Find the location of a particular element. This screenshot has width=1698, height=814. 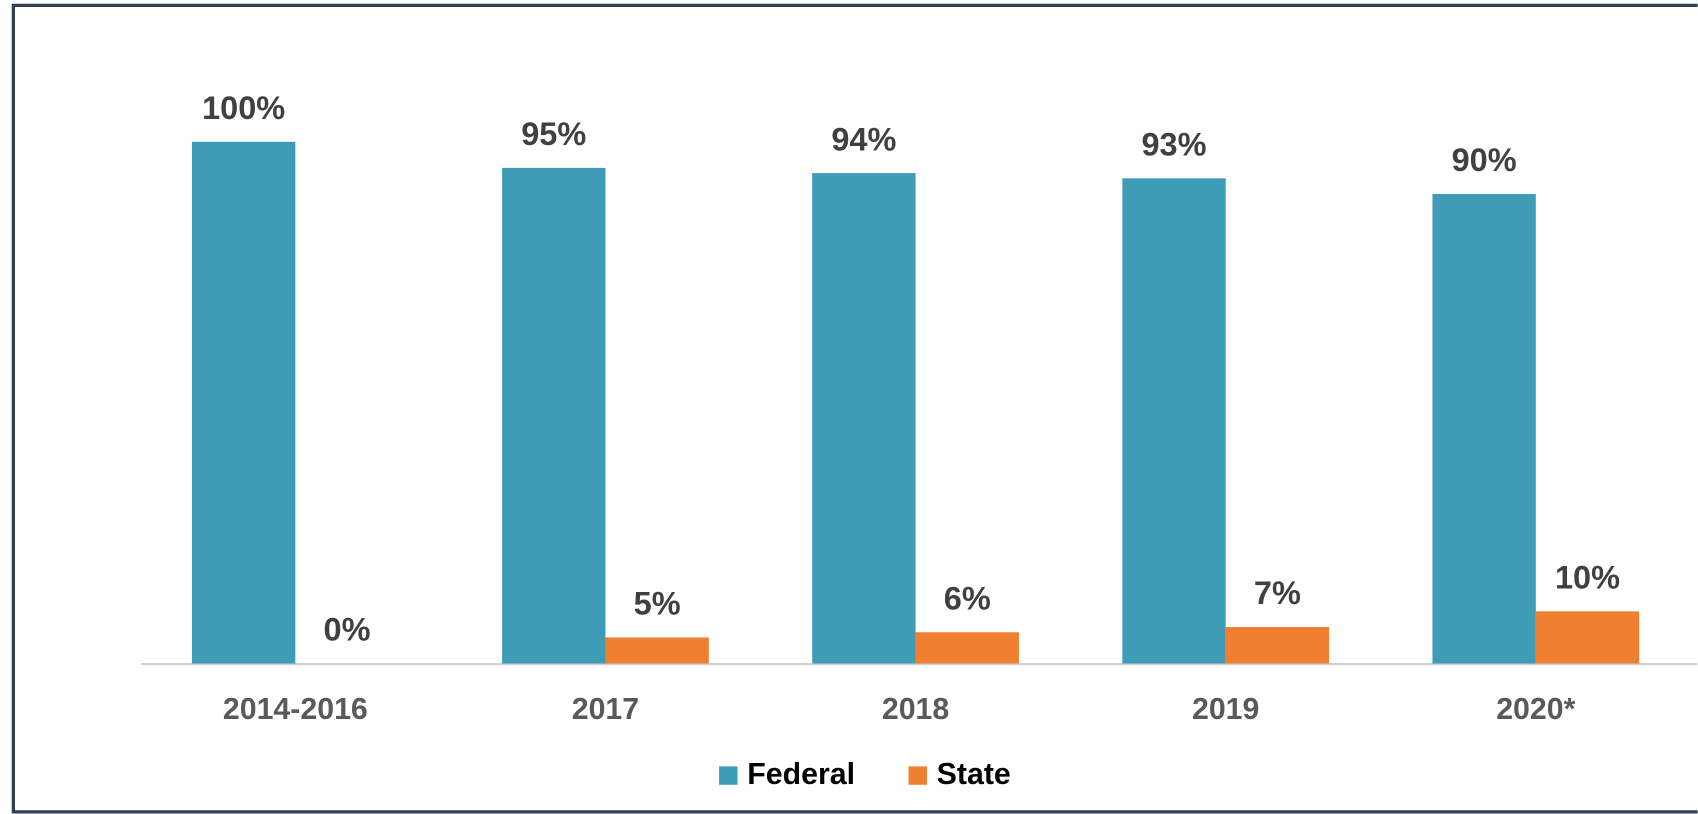

value-label: 90% is located at coordinates (1484, 160).